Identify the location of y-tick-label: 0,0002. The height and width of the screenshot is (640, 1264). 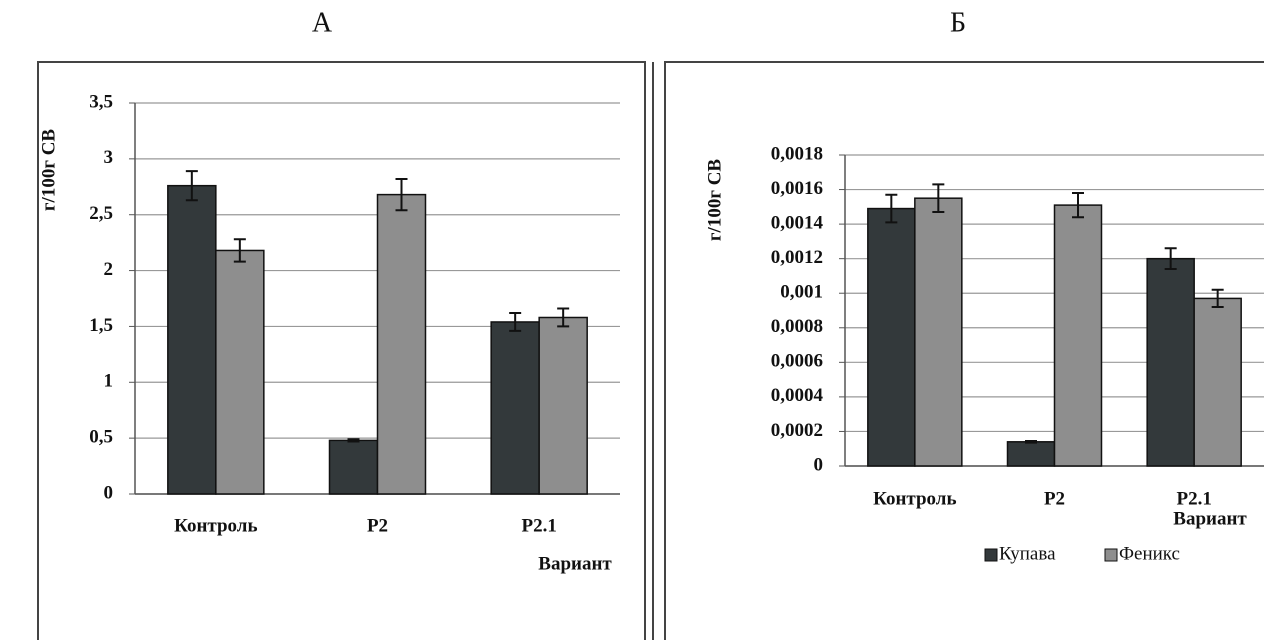
(797, 430).